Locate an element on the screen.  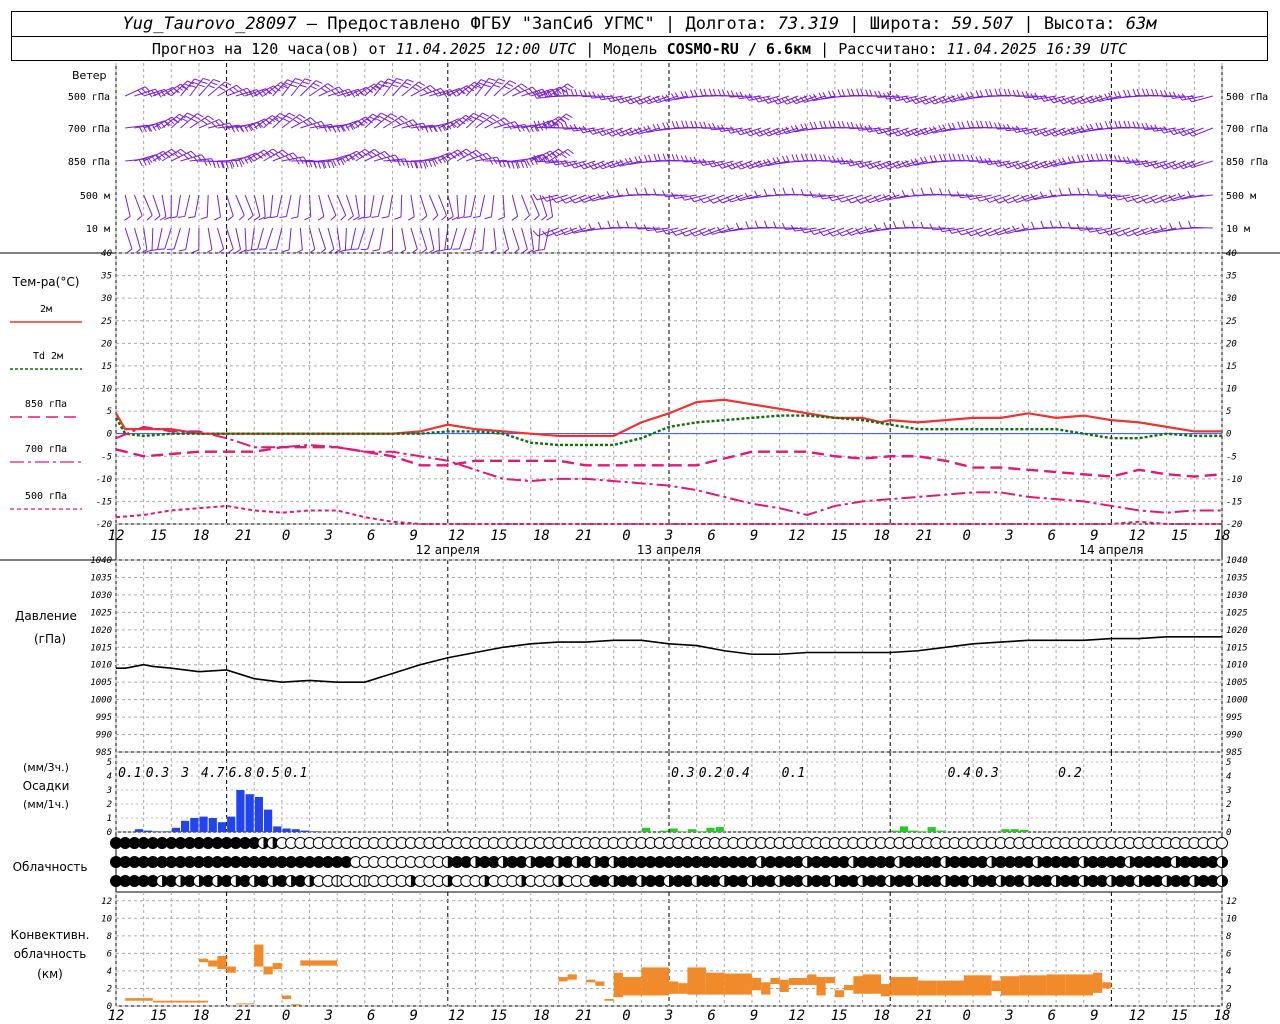
convective-ytick-right: 0 is located at coordinates (1228, 1007).